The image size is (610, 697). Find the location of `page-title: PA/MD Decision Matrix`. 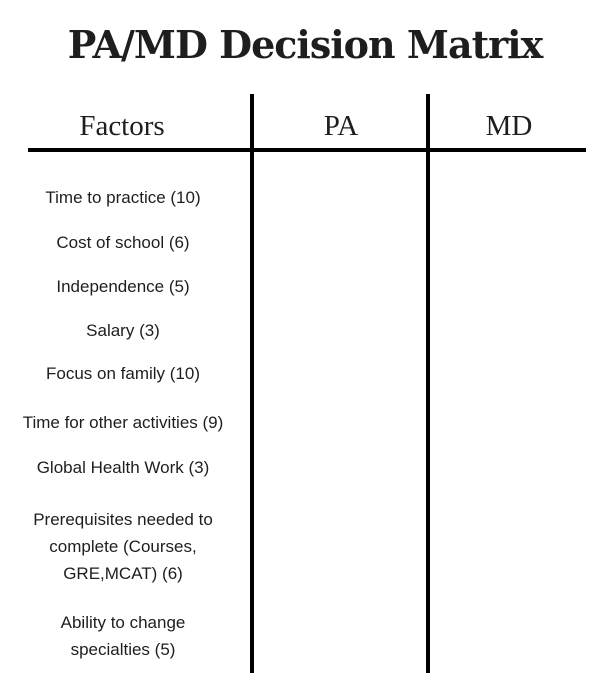

page-title: PA/MD Decision Matrix is located at coordinates (305, 44).